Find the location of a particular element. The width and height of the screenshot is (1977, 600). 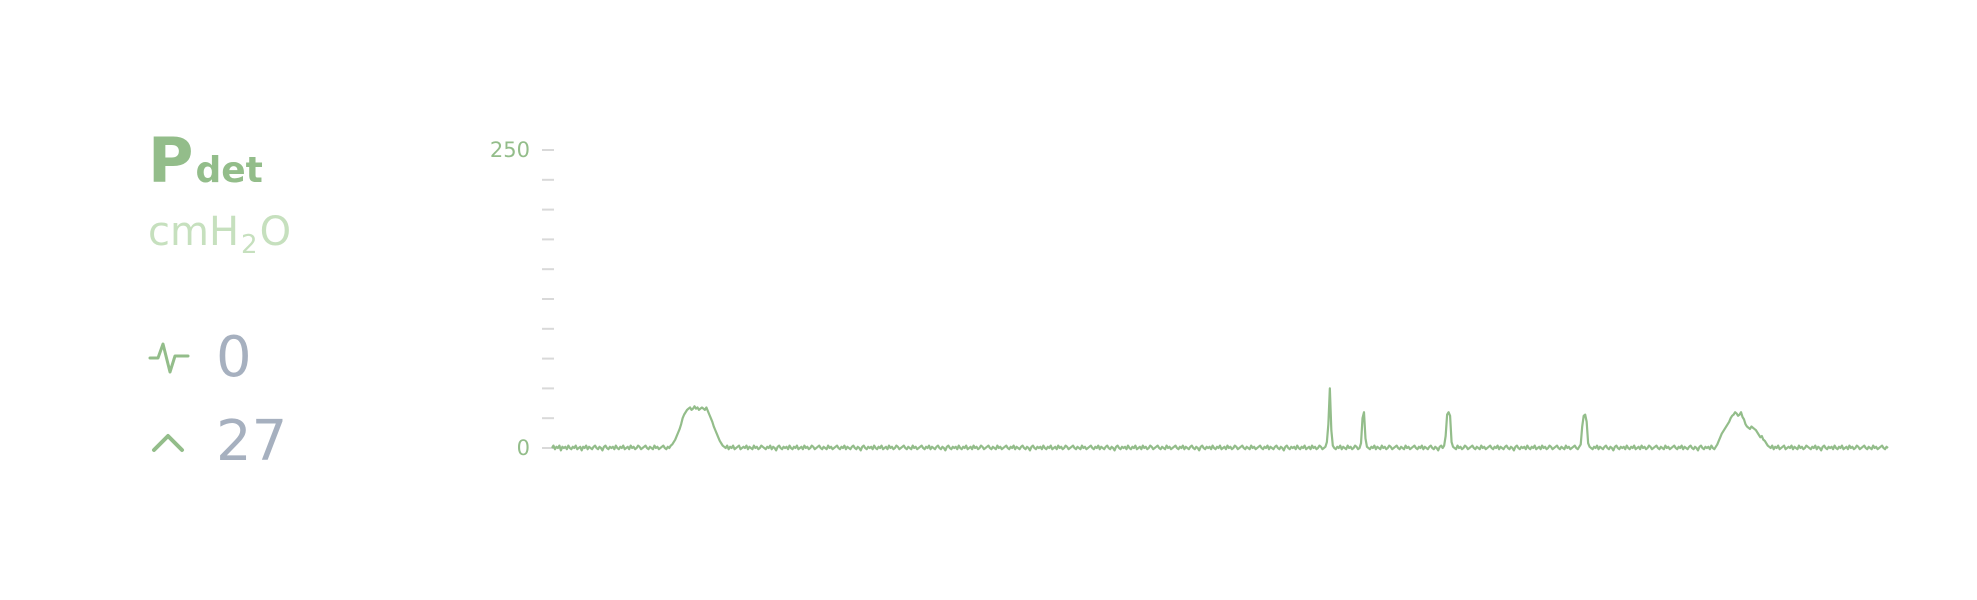

stat-max: 27 is located at coordinates (217, 442).